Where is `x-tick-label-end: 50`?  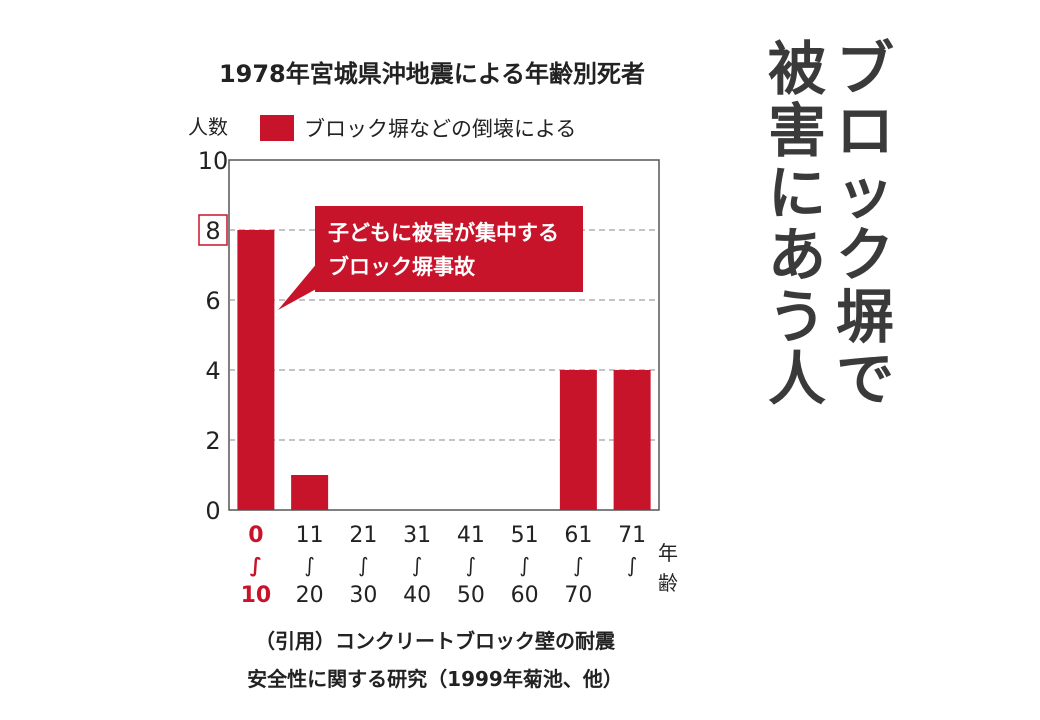
x-tick-label-end: 50 is located at coordinates (471, 595).